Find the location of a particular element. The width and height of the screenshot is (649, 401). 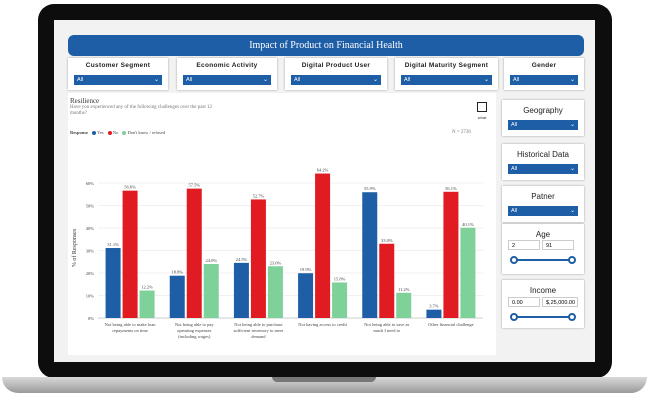

y-tick-label: 10% is located at coordinates (90, 296).